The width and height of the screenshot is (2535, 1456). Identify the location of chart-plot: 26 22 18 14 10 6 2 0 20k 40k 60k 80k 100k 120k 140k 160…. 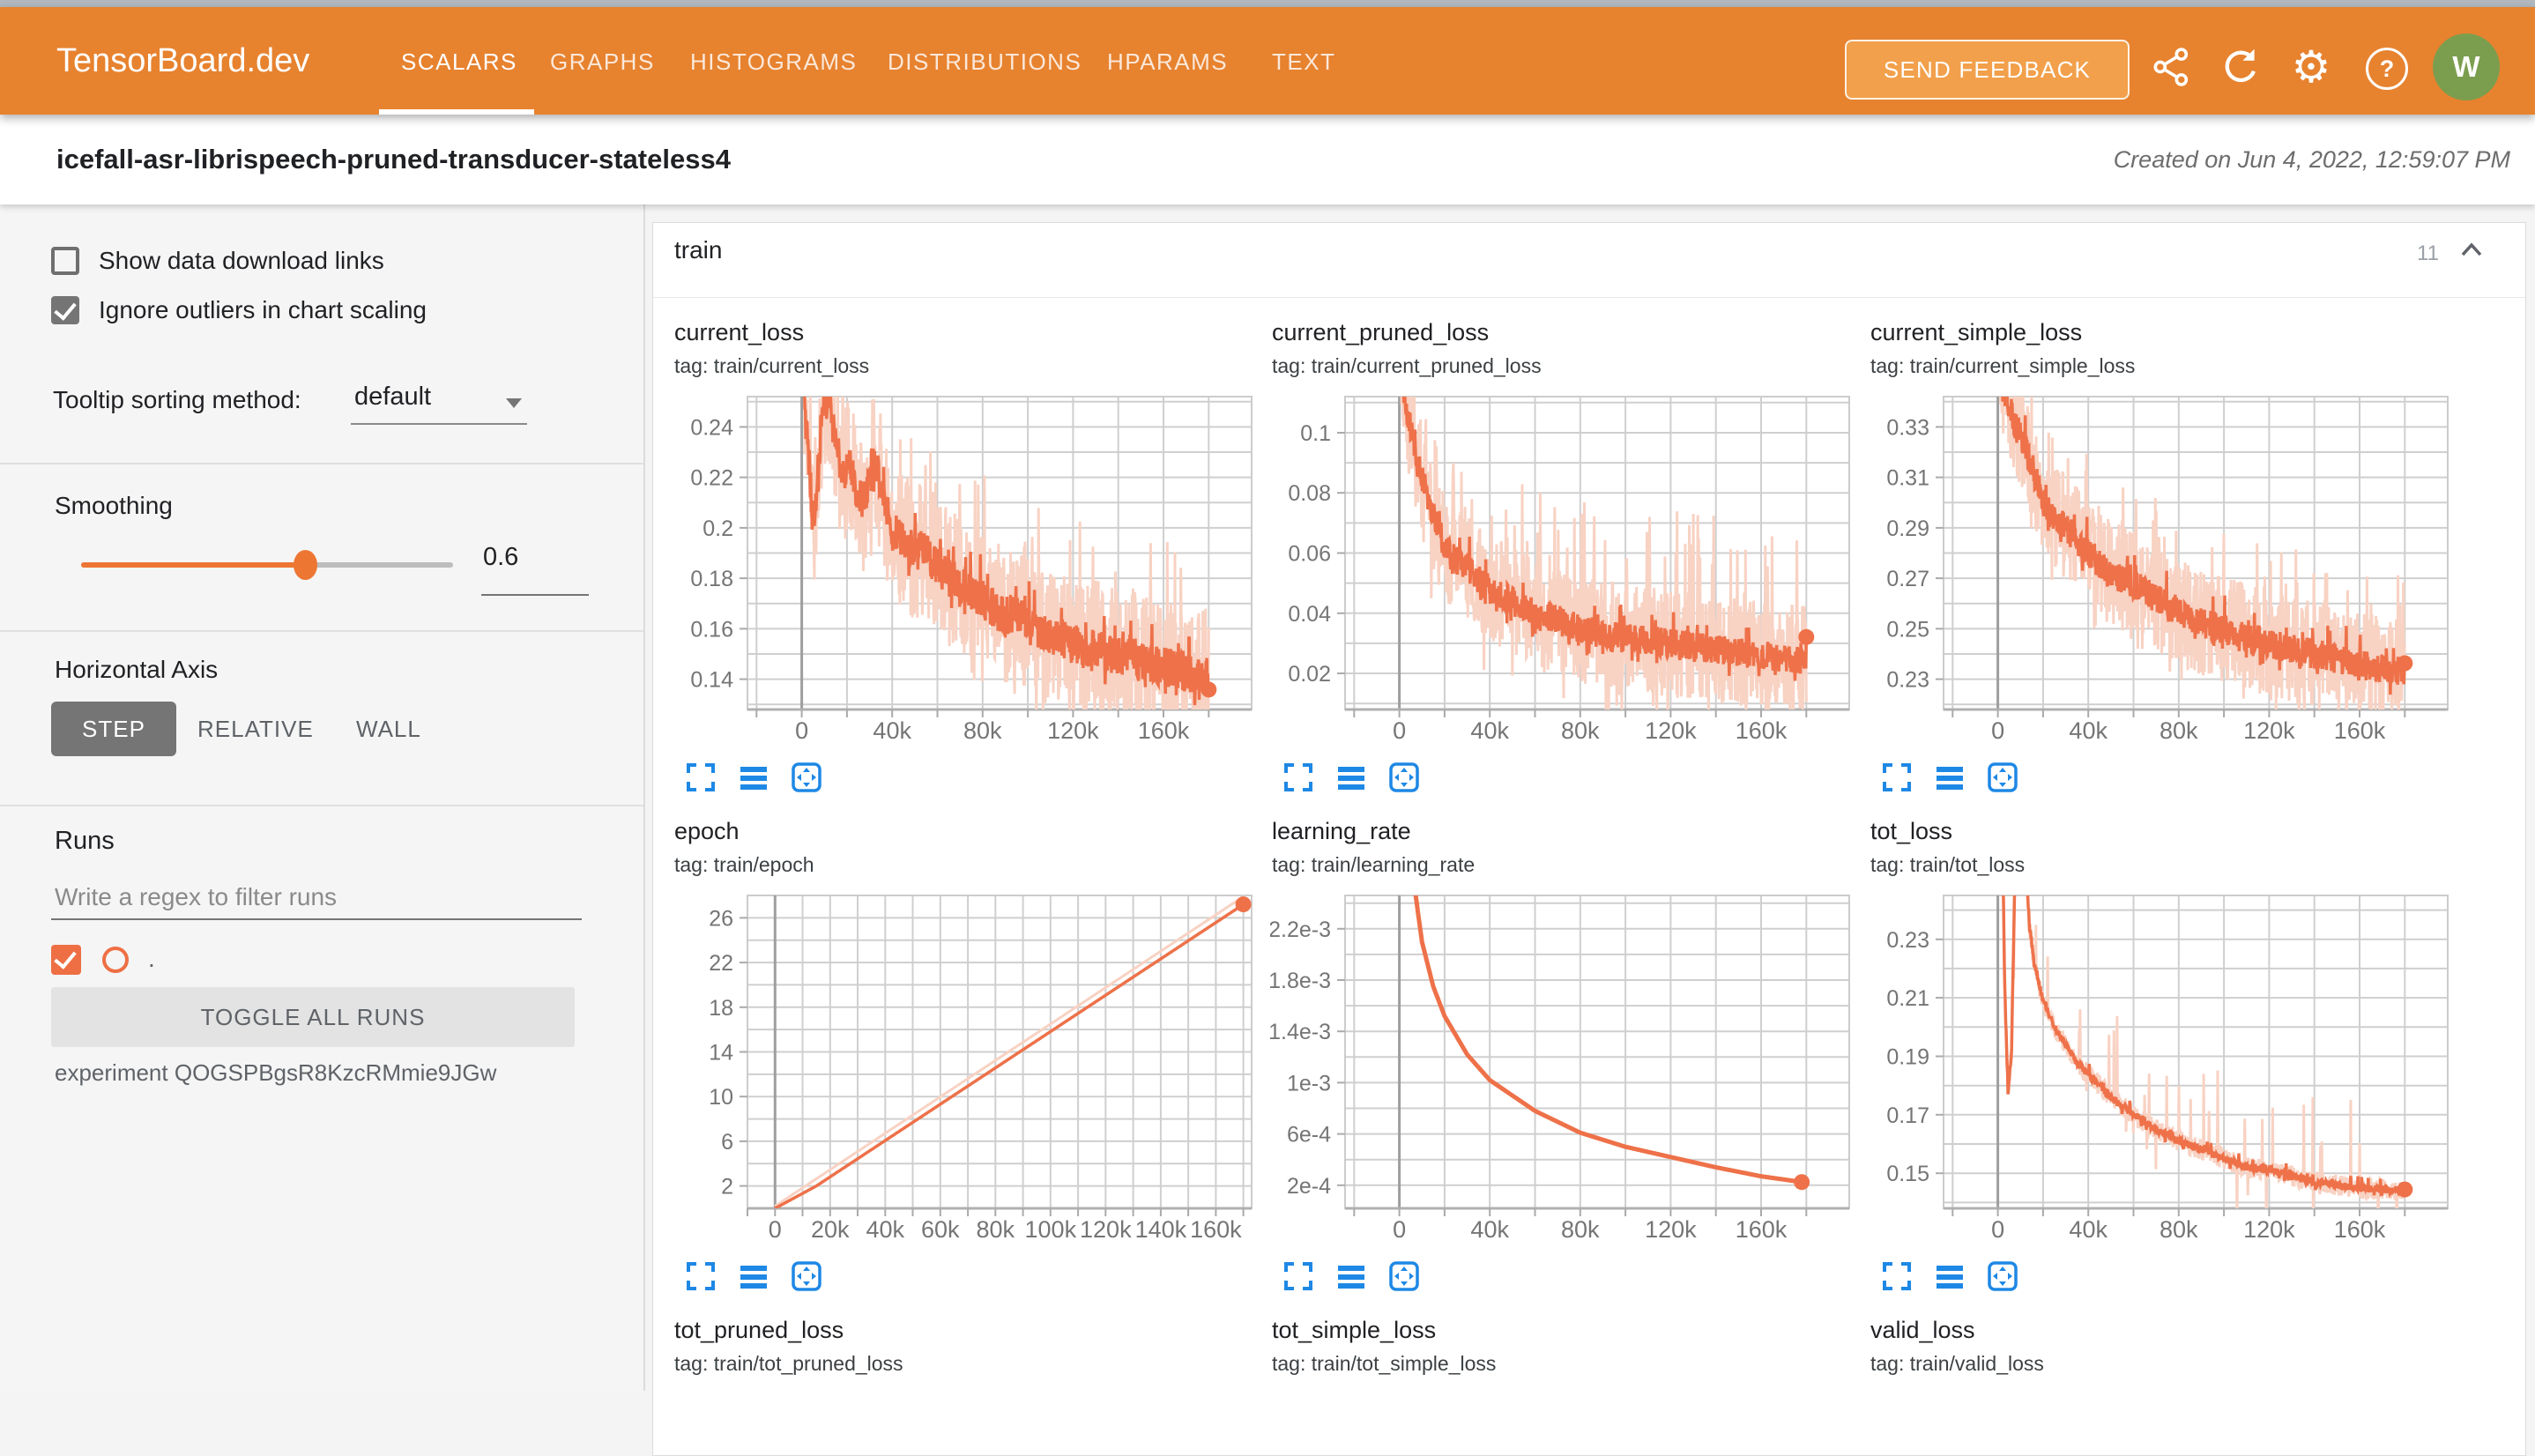
(963, 1070).